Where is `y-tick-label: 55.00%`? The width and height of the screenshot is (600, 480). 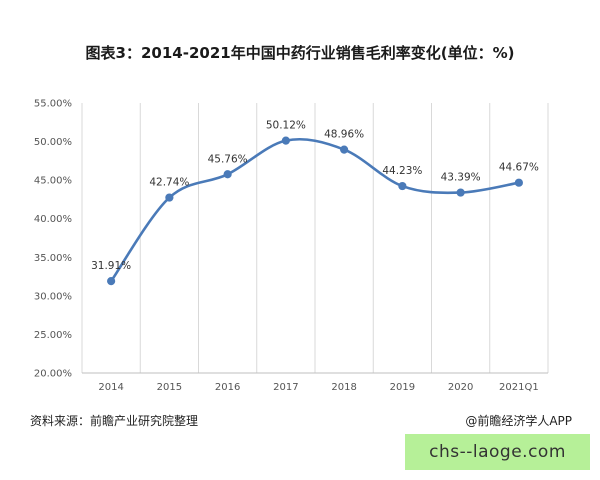 y-tick-label: 55.00% is located at coordinates (53, 104).